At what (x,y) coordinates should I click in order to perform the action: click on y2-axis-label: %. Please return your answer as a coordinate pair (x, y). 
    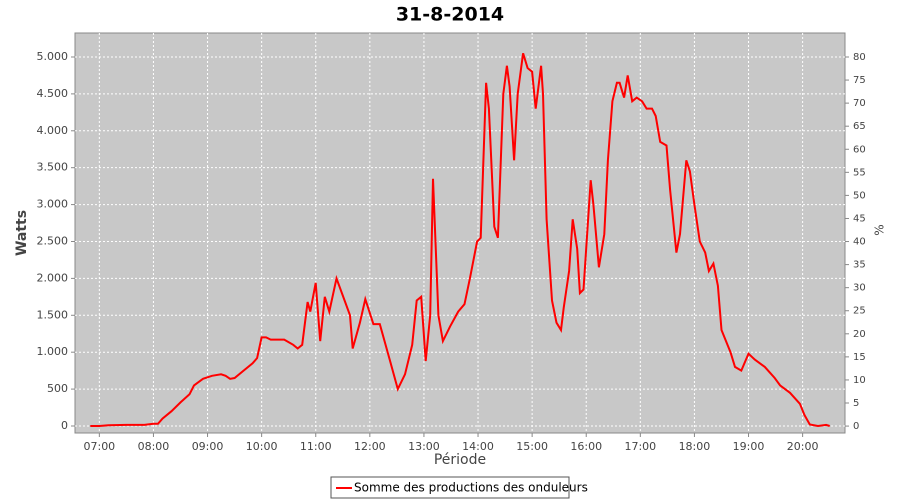
    Looking at the image, I should click on (880, 229).